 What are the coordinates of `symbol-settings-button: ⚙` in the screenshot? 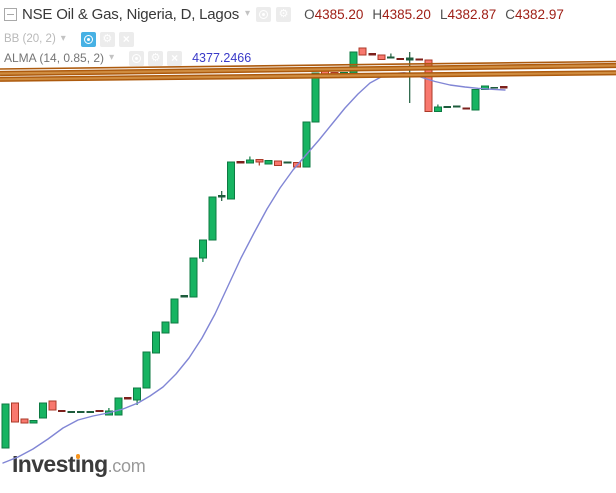 It's located at (284, 14).